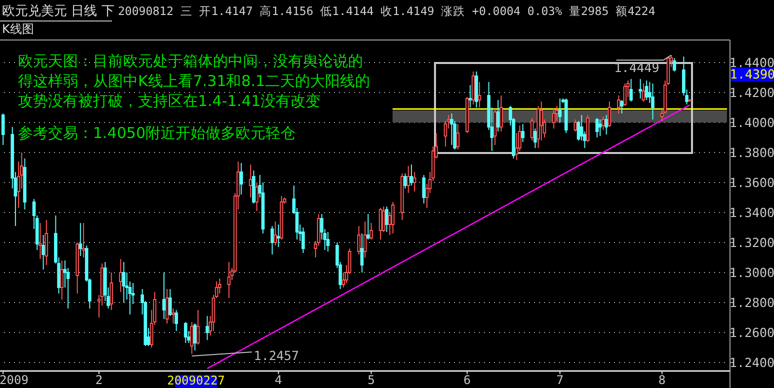 The width and height of the screenshot is (774, 388). I want to click on y-tick-label: 1.3000, so click(751, 272).